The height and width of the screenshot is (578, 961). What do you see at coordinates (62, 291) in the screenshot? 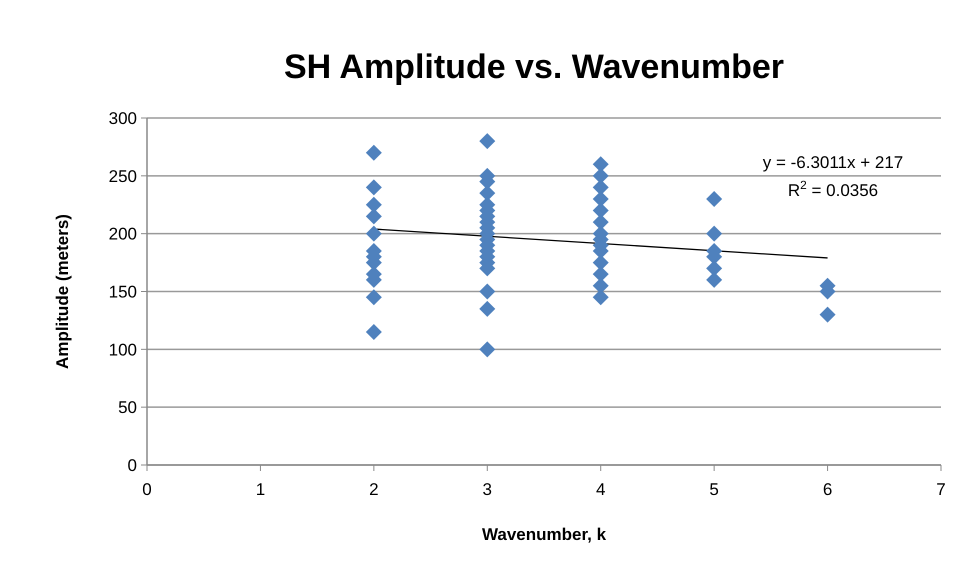
I see `y-axis-title: Amplitude (meters)` at bounding box center [62, 291].